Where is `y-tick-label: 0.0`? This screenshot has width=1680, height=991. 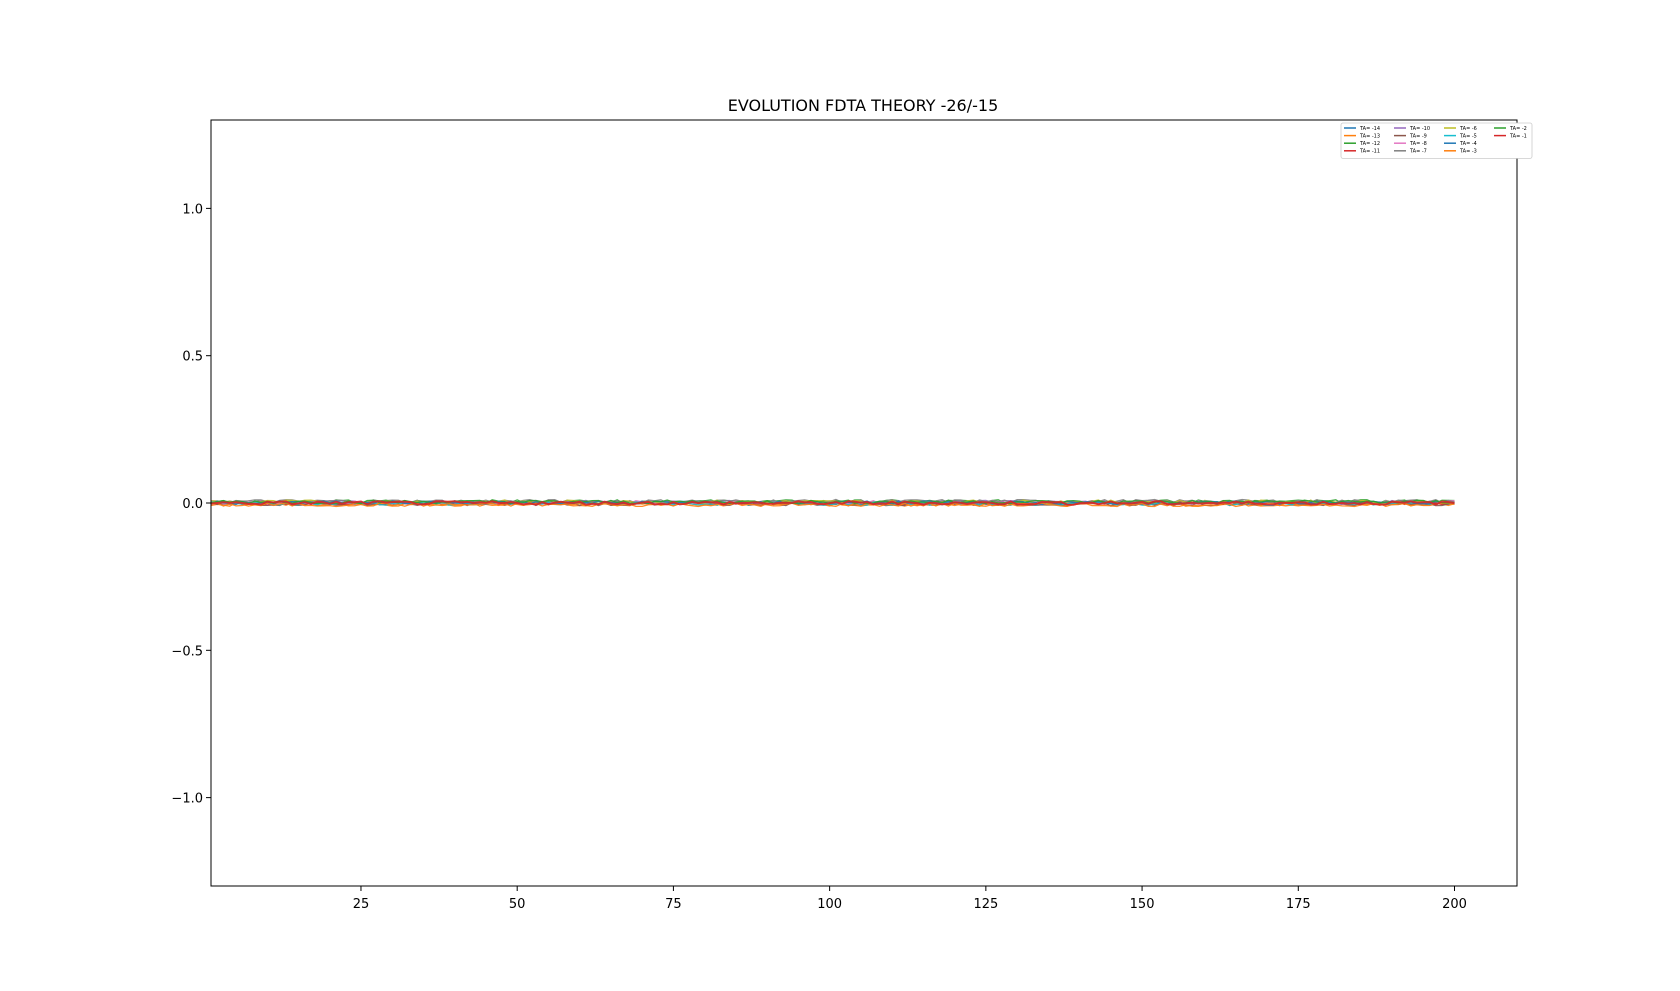
y-tick-label: 0.0 is located at coordinates (192, 504).